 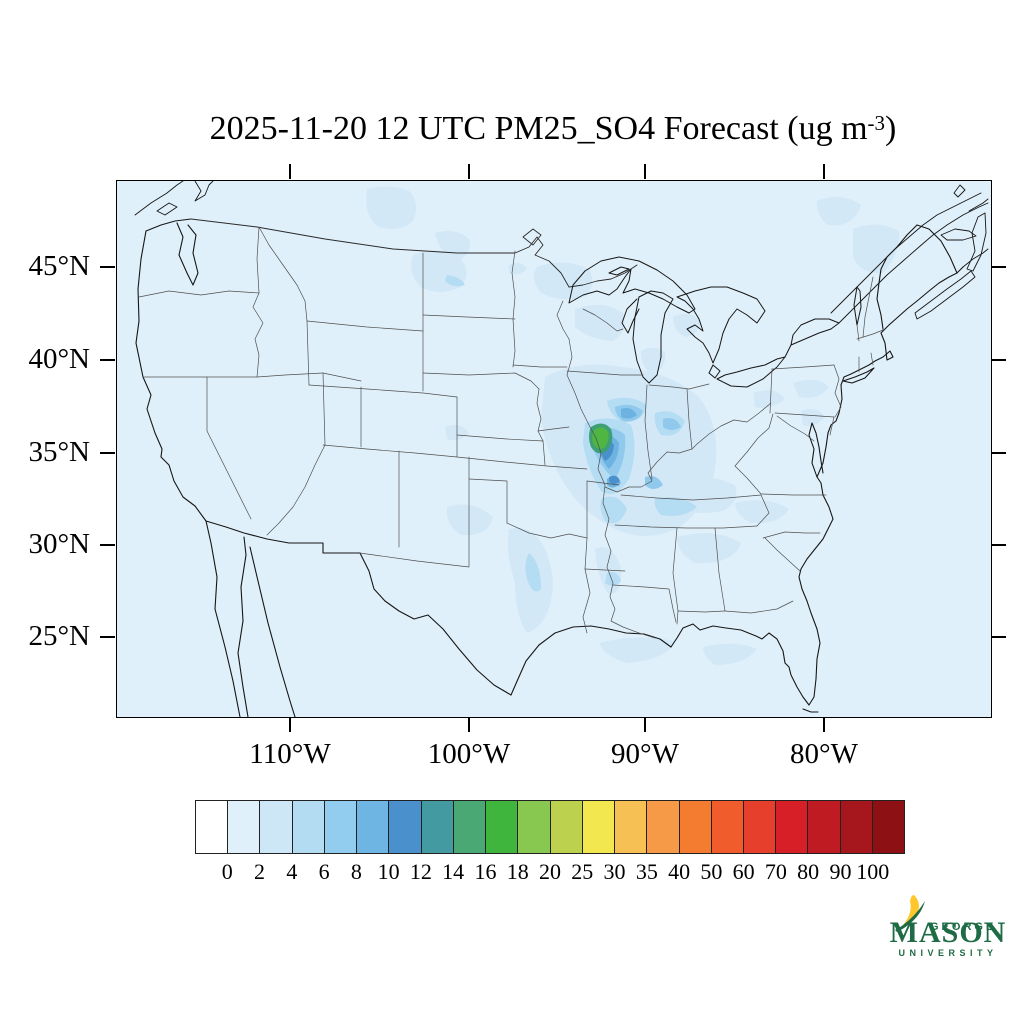 I want to click on colorbar-tick-label: 14, so click(x=453, y=871).